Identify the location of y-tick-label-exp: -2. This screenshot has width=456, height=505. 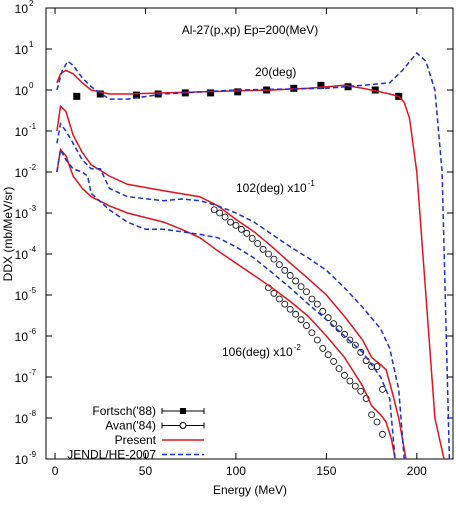
(33, 167).